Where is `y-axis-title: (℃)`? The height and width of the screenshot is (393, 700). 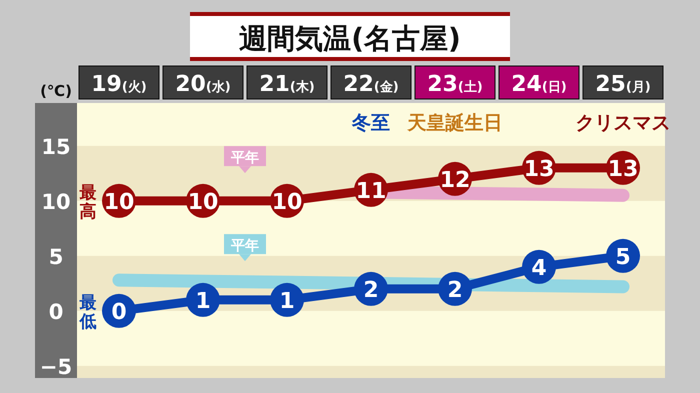 y-axis-title: (℃) is located at coordinates (56, 91).